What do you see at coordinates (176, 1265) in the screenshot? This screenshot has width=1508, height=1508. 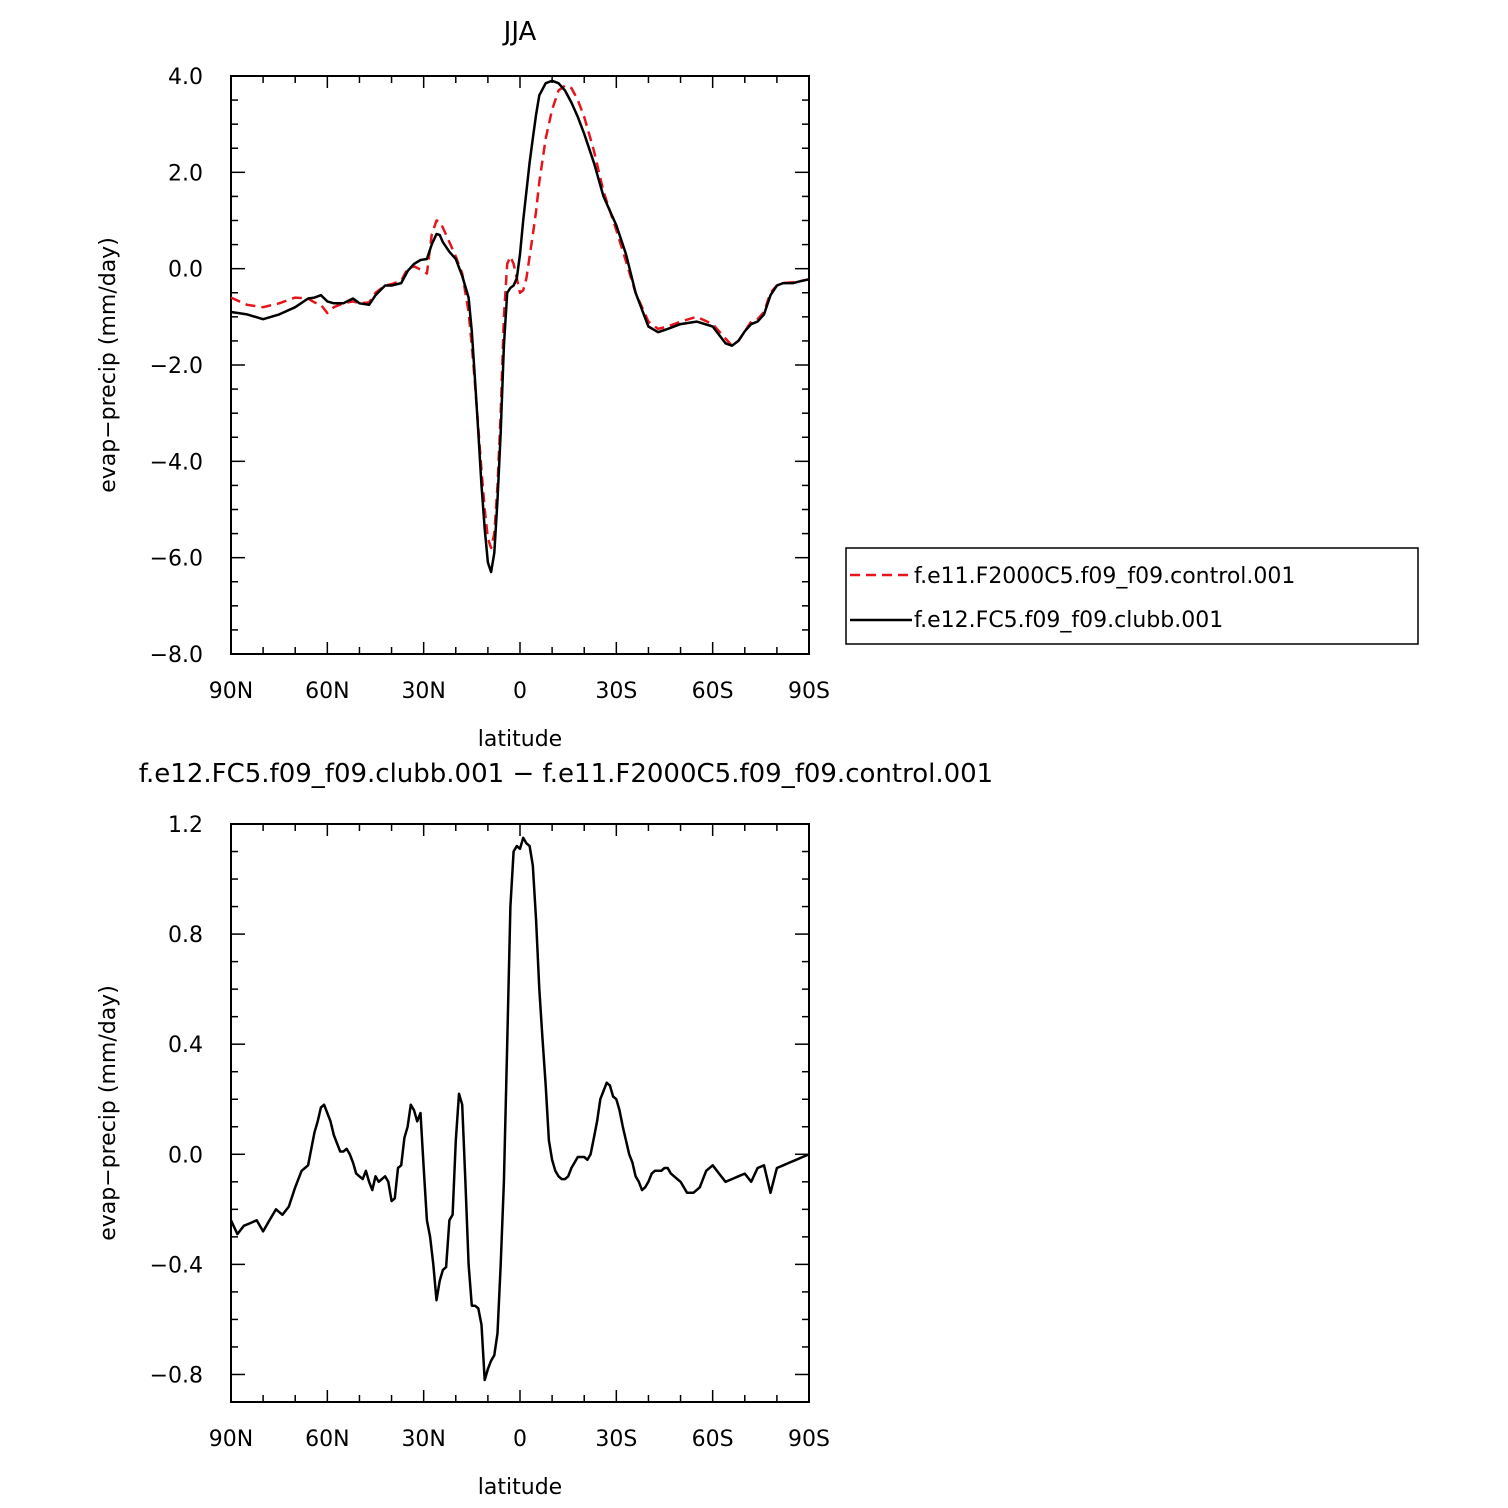 I see `y-tick-label: −0.4` at bounding box center [176, 1265].